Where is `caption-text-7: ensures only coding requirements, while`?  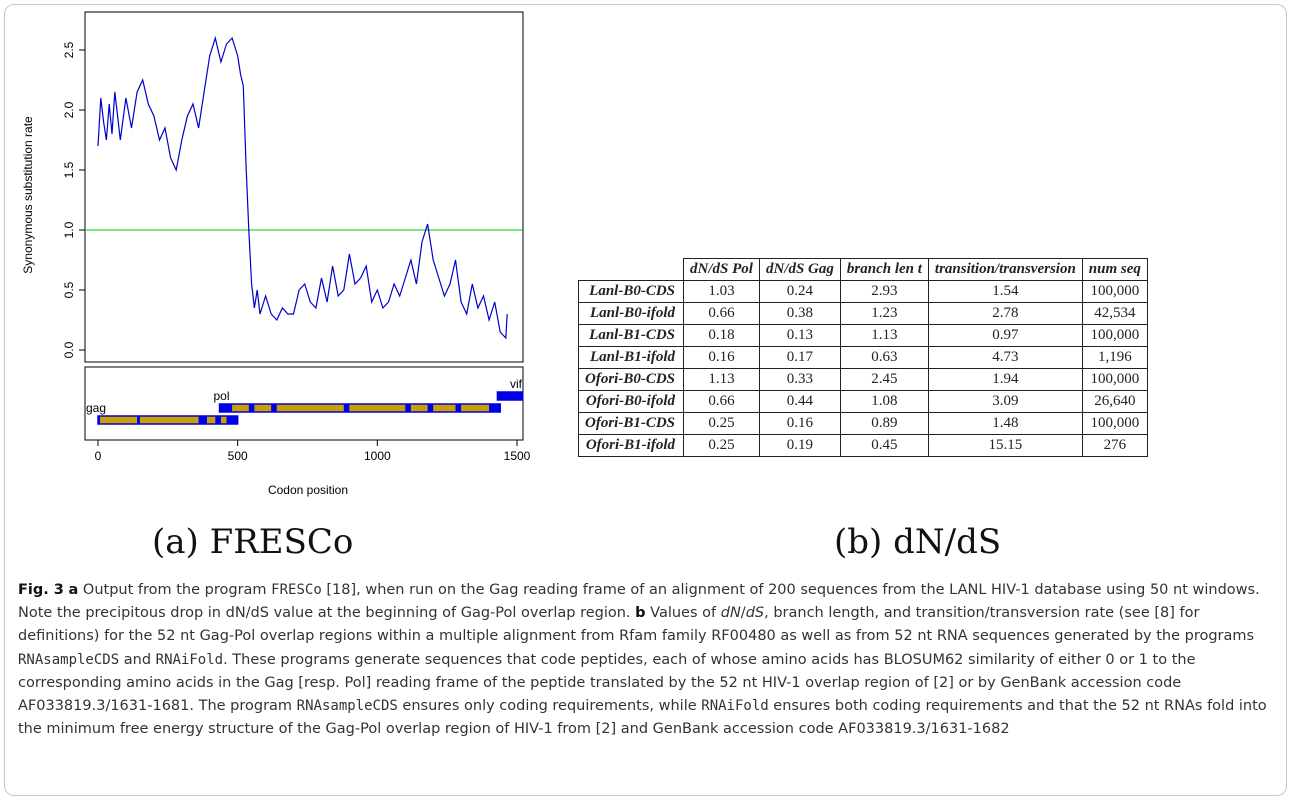
caption-text-7: ensures only coding requirements, while is located at coordinates (549, 706).